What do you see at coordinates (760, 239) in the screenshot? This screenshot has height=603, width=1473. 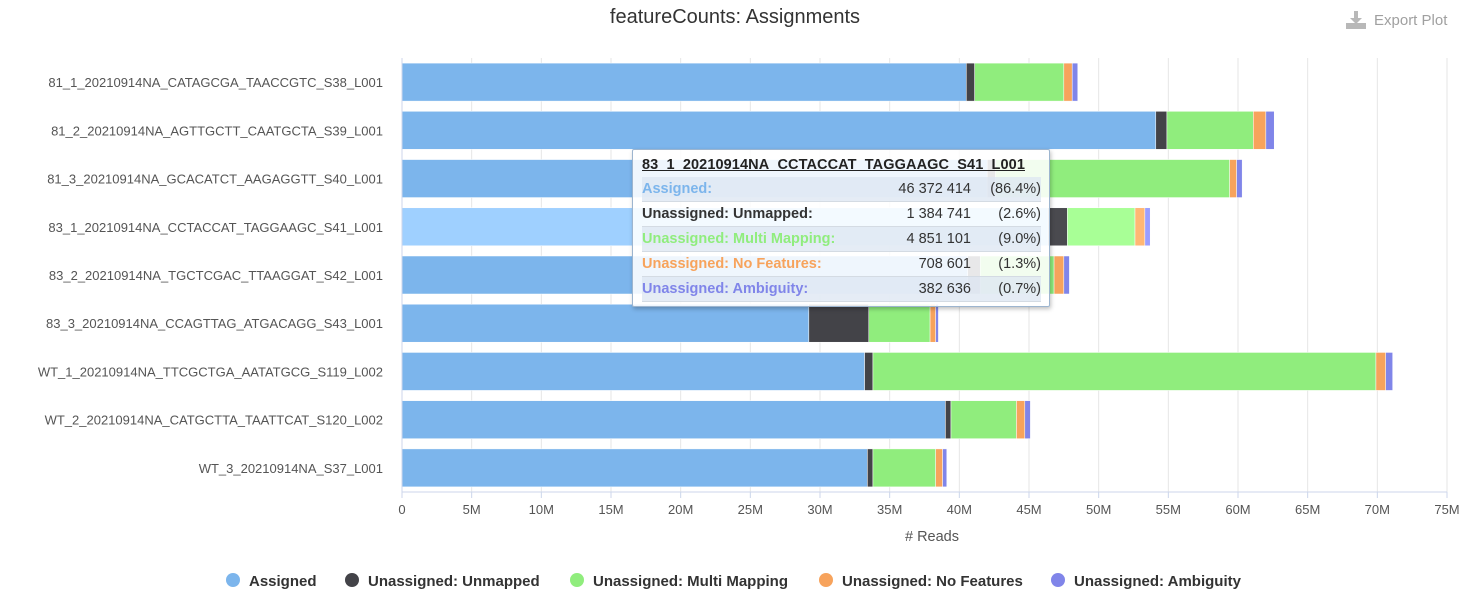 I see `tooltip-series-name: Unassigned: Multi Mapping:` at bounding box center [760, 239].